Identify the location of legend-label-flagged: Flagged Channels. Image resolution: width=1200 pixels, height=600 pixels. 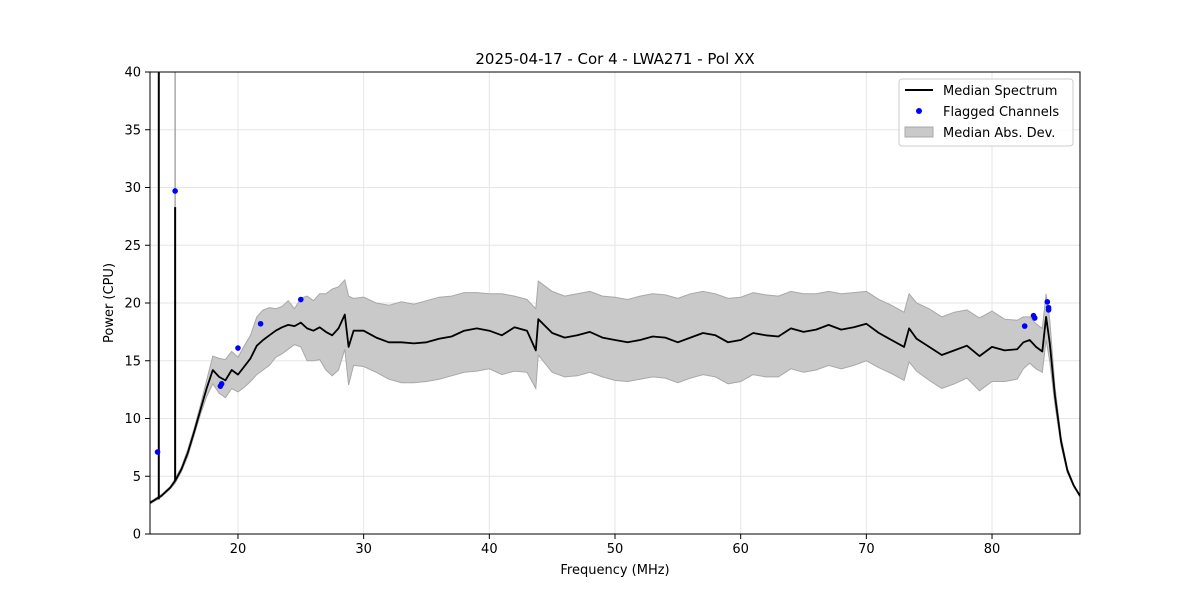
(1001, 112).